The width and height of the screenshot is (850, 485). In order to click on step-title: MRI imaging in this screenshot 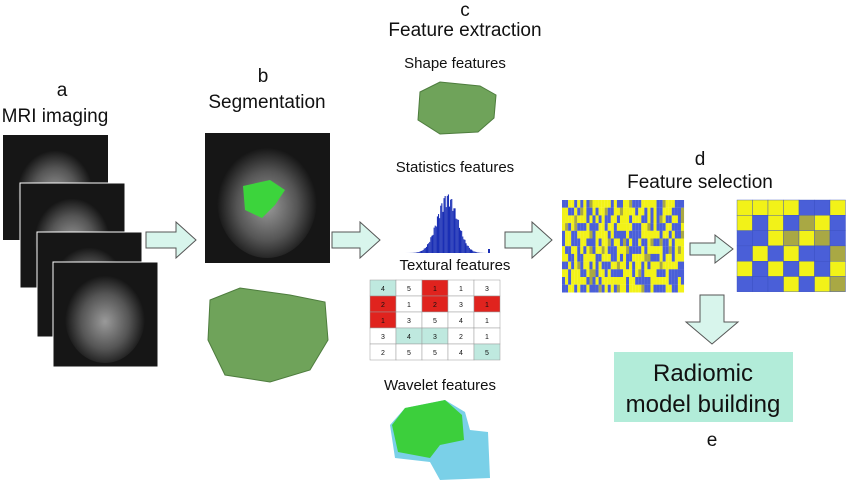, I will do `click(55, 116)`.